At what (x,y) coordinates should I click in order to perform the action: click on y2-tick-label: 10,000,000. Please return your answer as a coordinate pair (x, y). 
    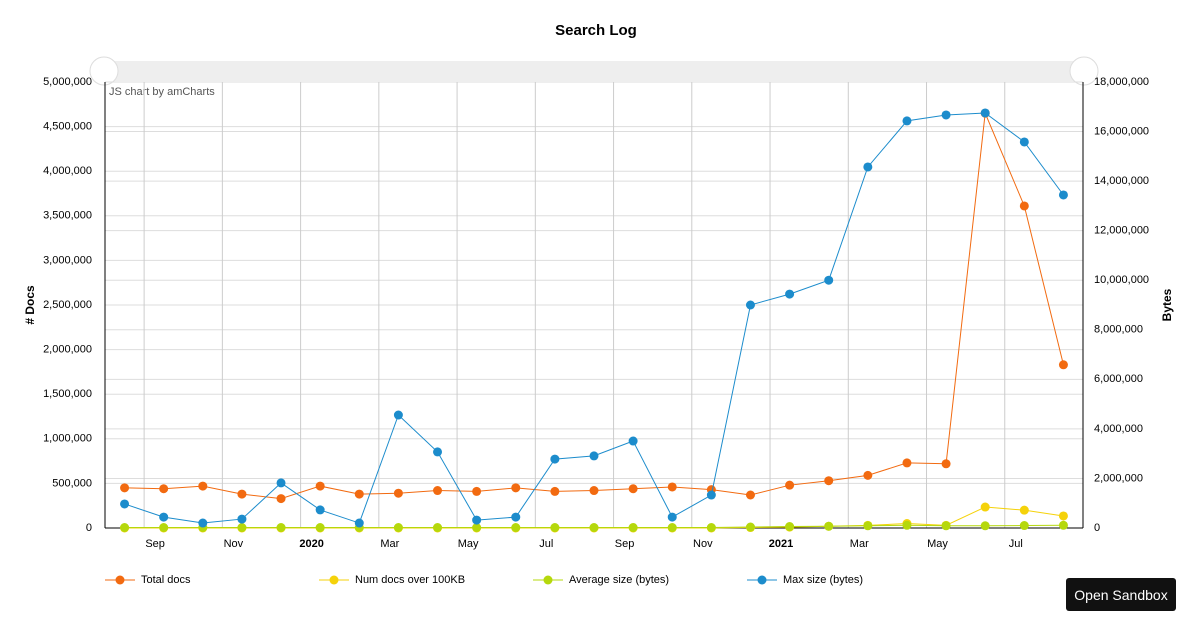
    Looking at the image, I should click on (1121, 280).